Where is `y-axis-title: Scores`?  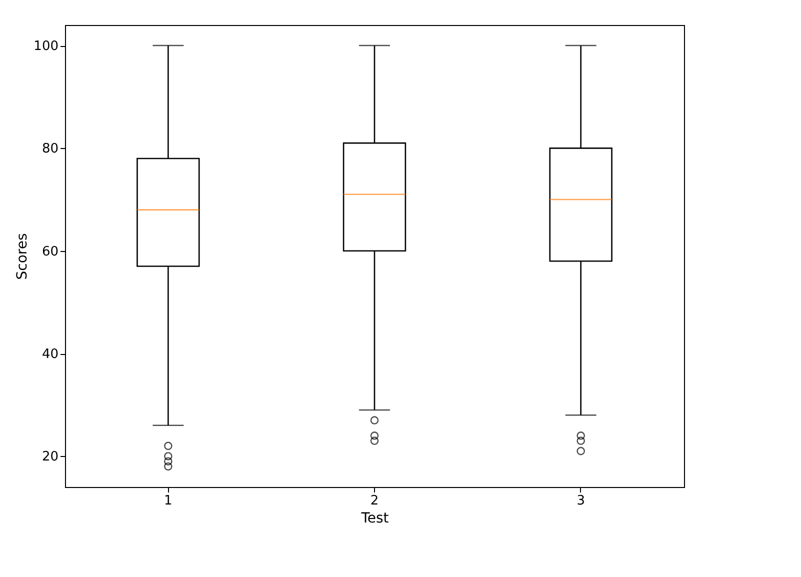 y-axis-title: Scores is located at coordinates (22, 256).